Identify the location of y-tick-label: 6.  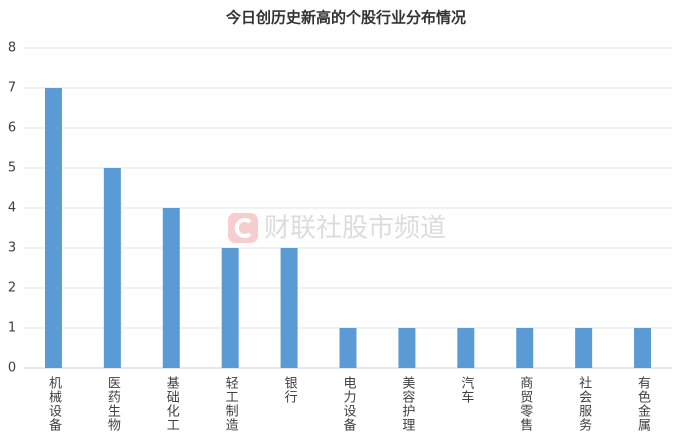
(12, 128).